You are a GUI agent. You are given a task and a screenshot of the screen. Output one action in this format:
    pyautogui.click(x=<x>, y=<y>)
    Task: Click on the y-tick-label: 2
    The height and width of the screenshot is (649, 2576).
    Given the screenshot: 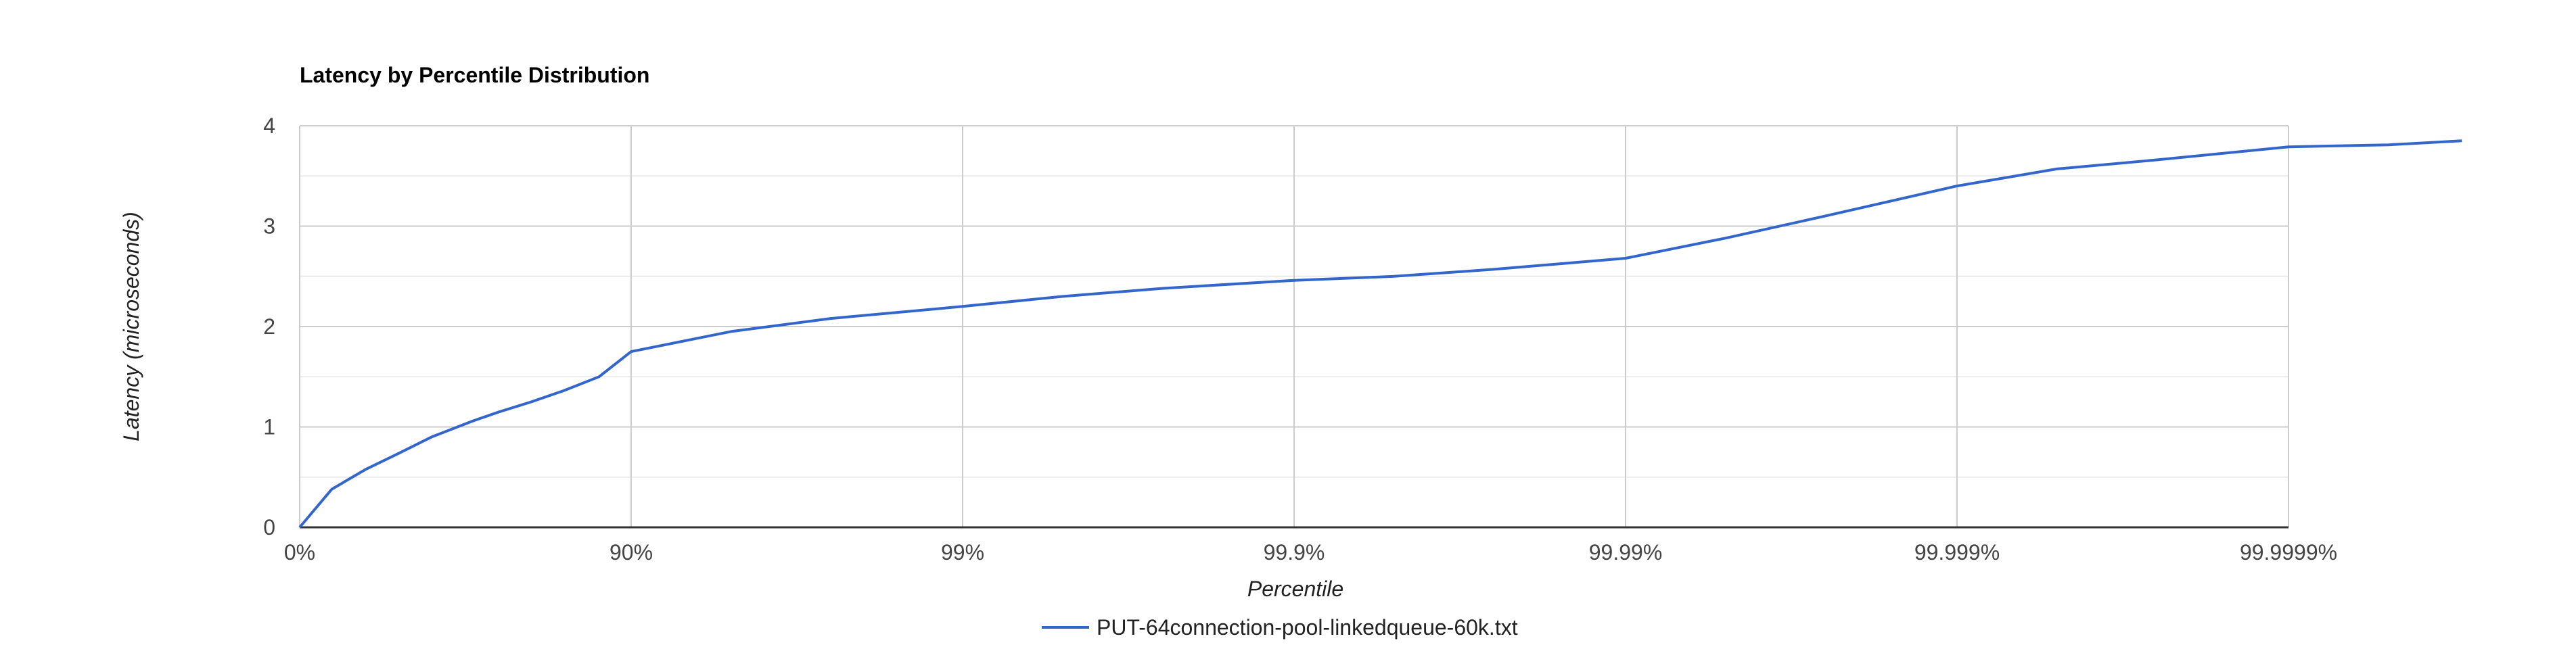 What is the action you would take?
    pyautogui.click(x=269, y=326)
    